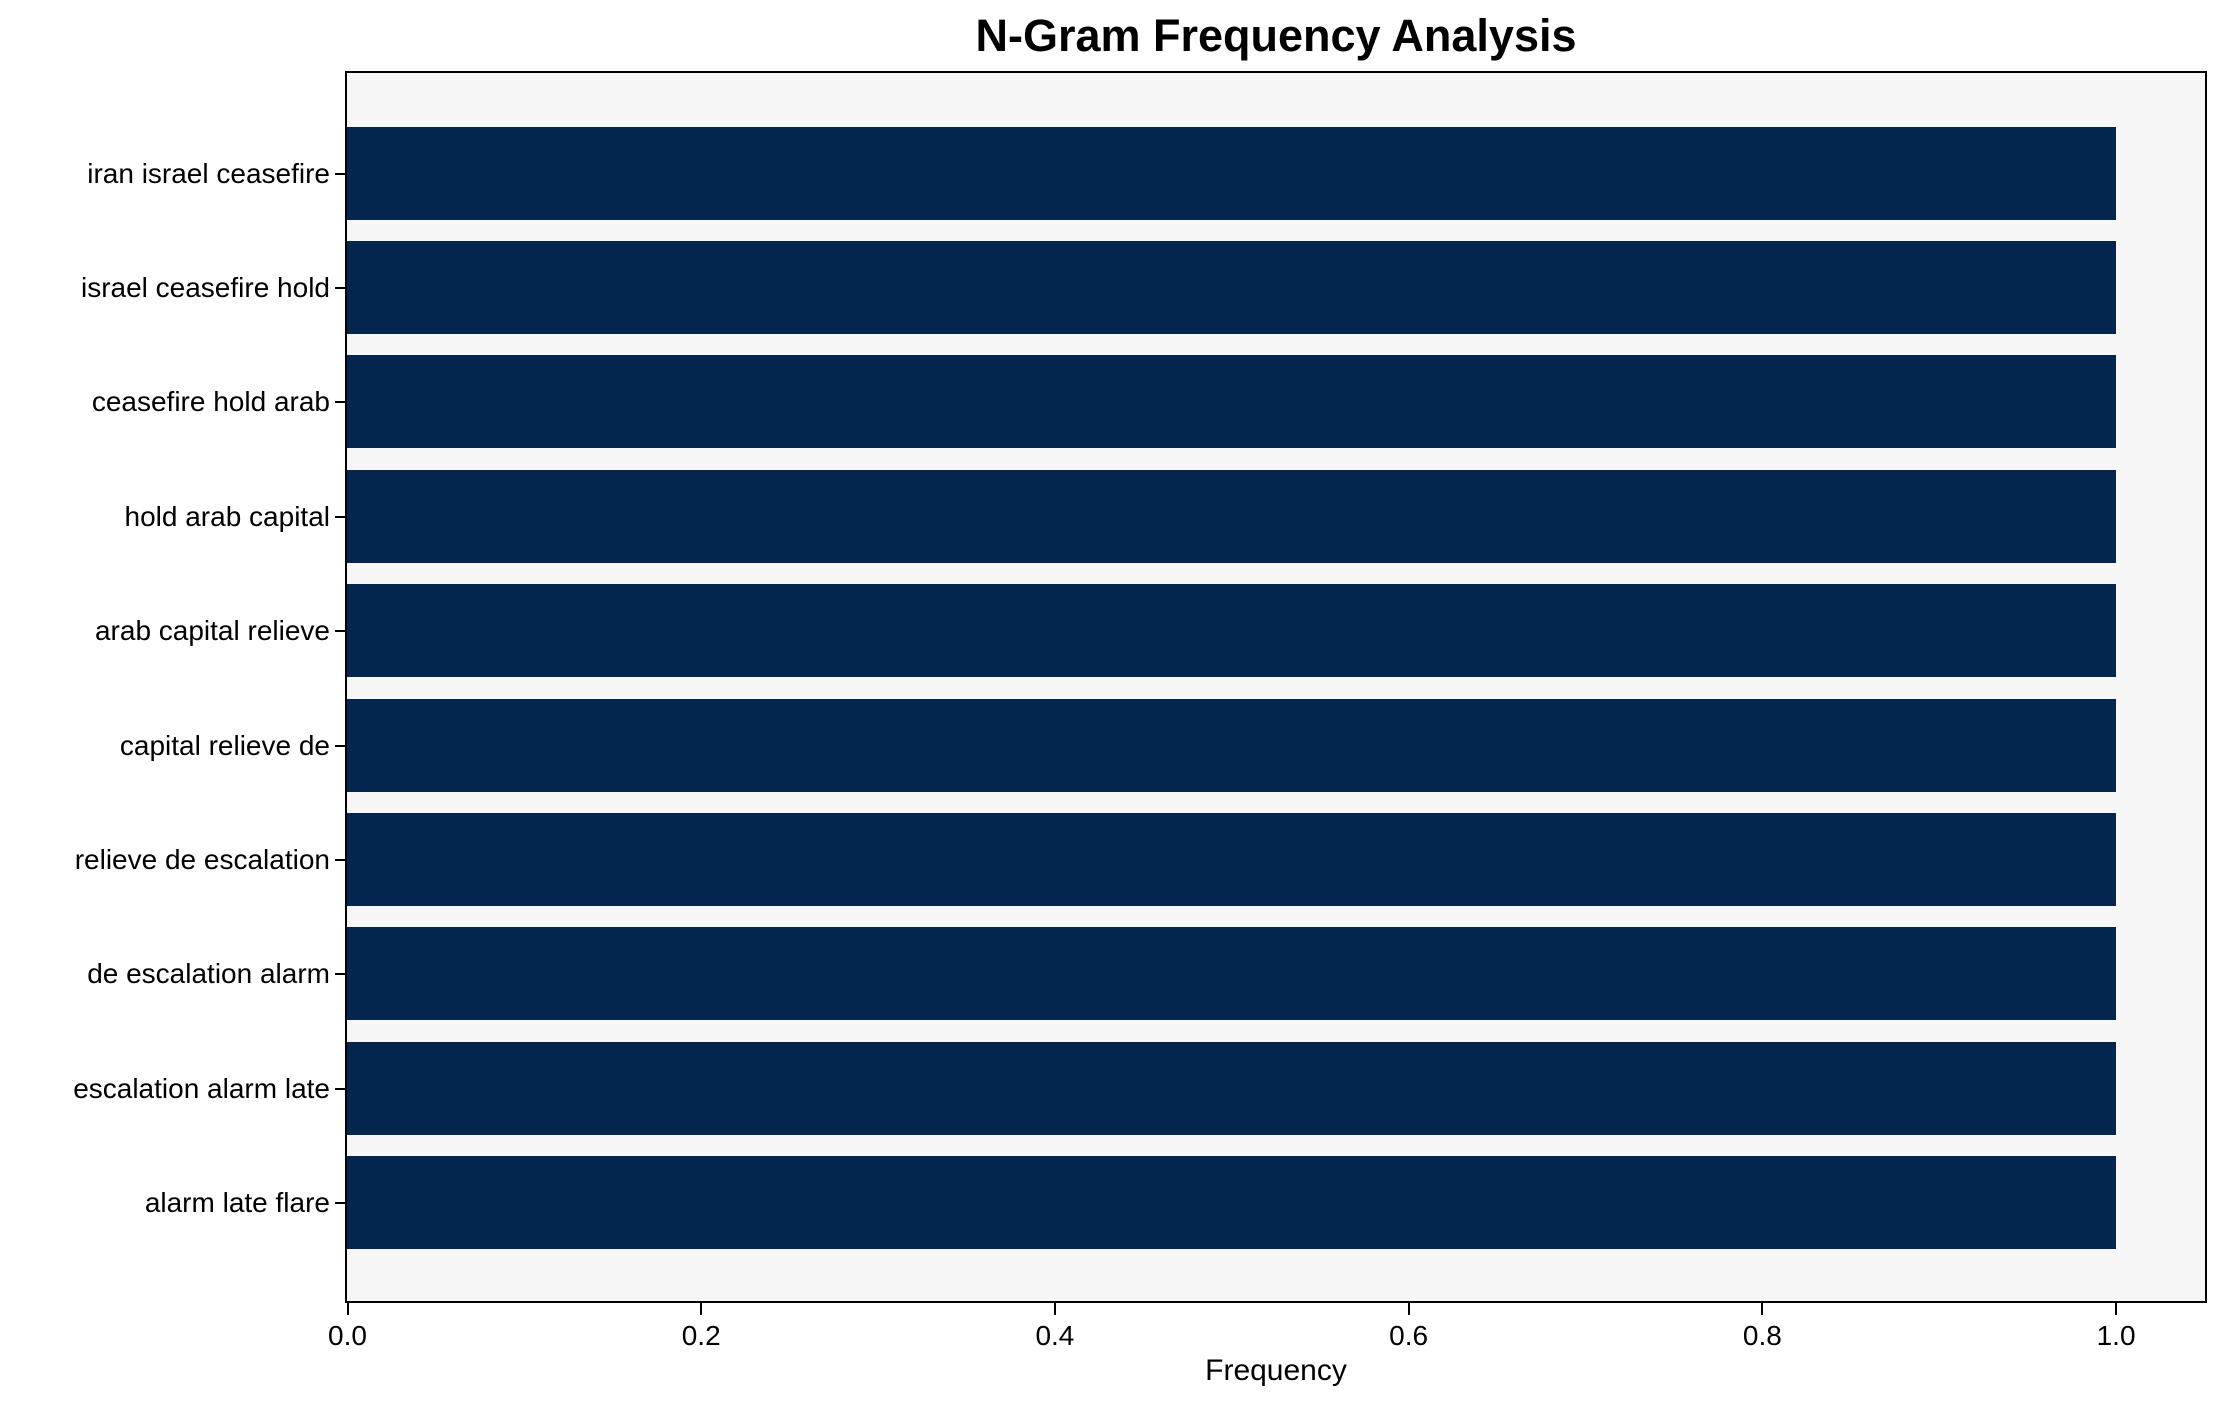  What do you see at coordinates (210, 402) in the screenshot?
I see `y-tick-label: ceasefire hold arab` at bounding box center [210, 402].